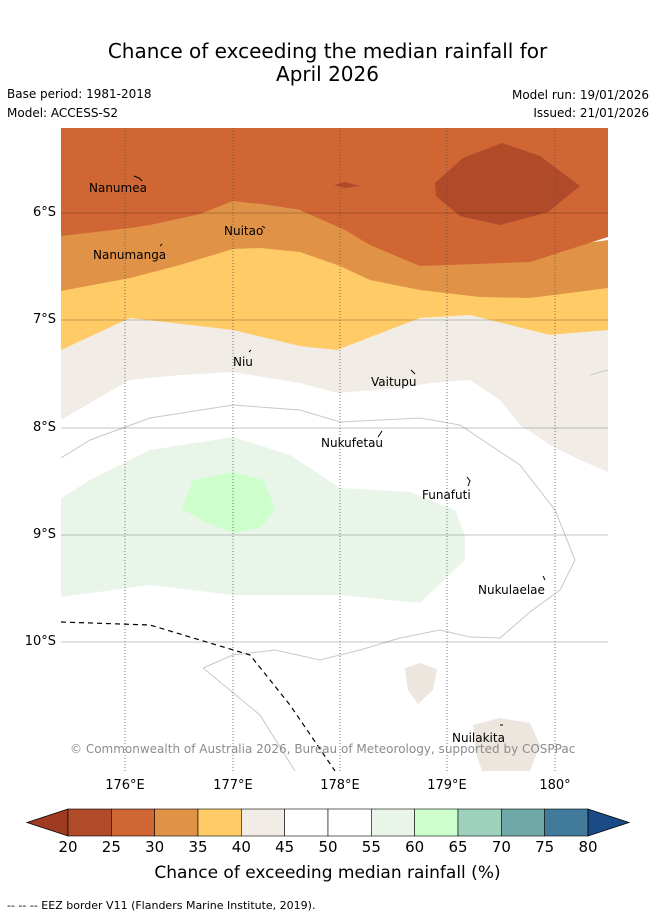 The height and width of the screenshot is (919, 655). What do you see at coordinates (371, 847) in the screenshot?
I see `colorbar-tick-label: 55` at bounding box center [371, 847].